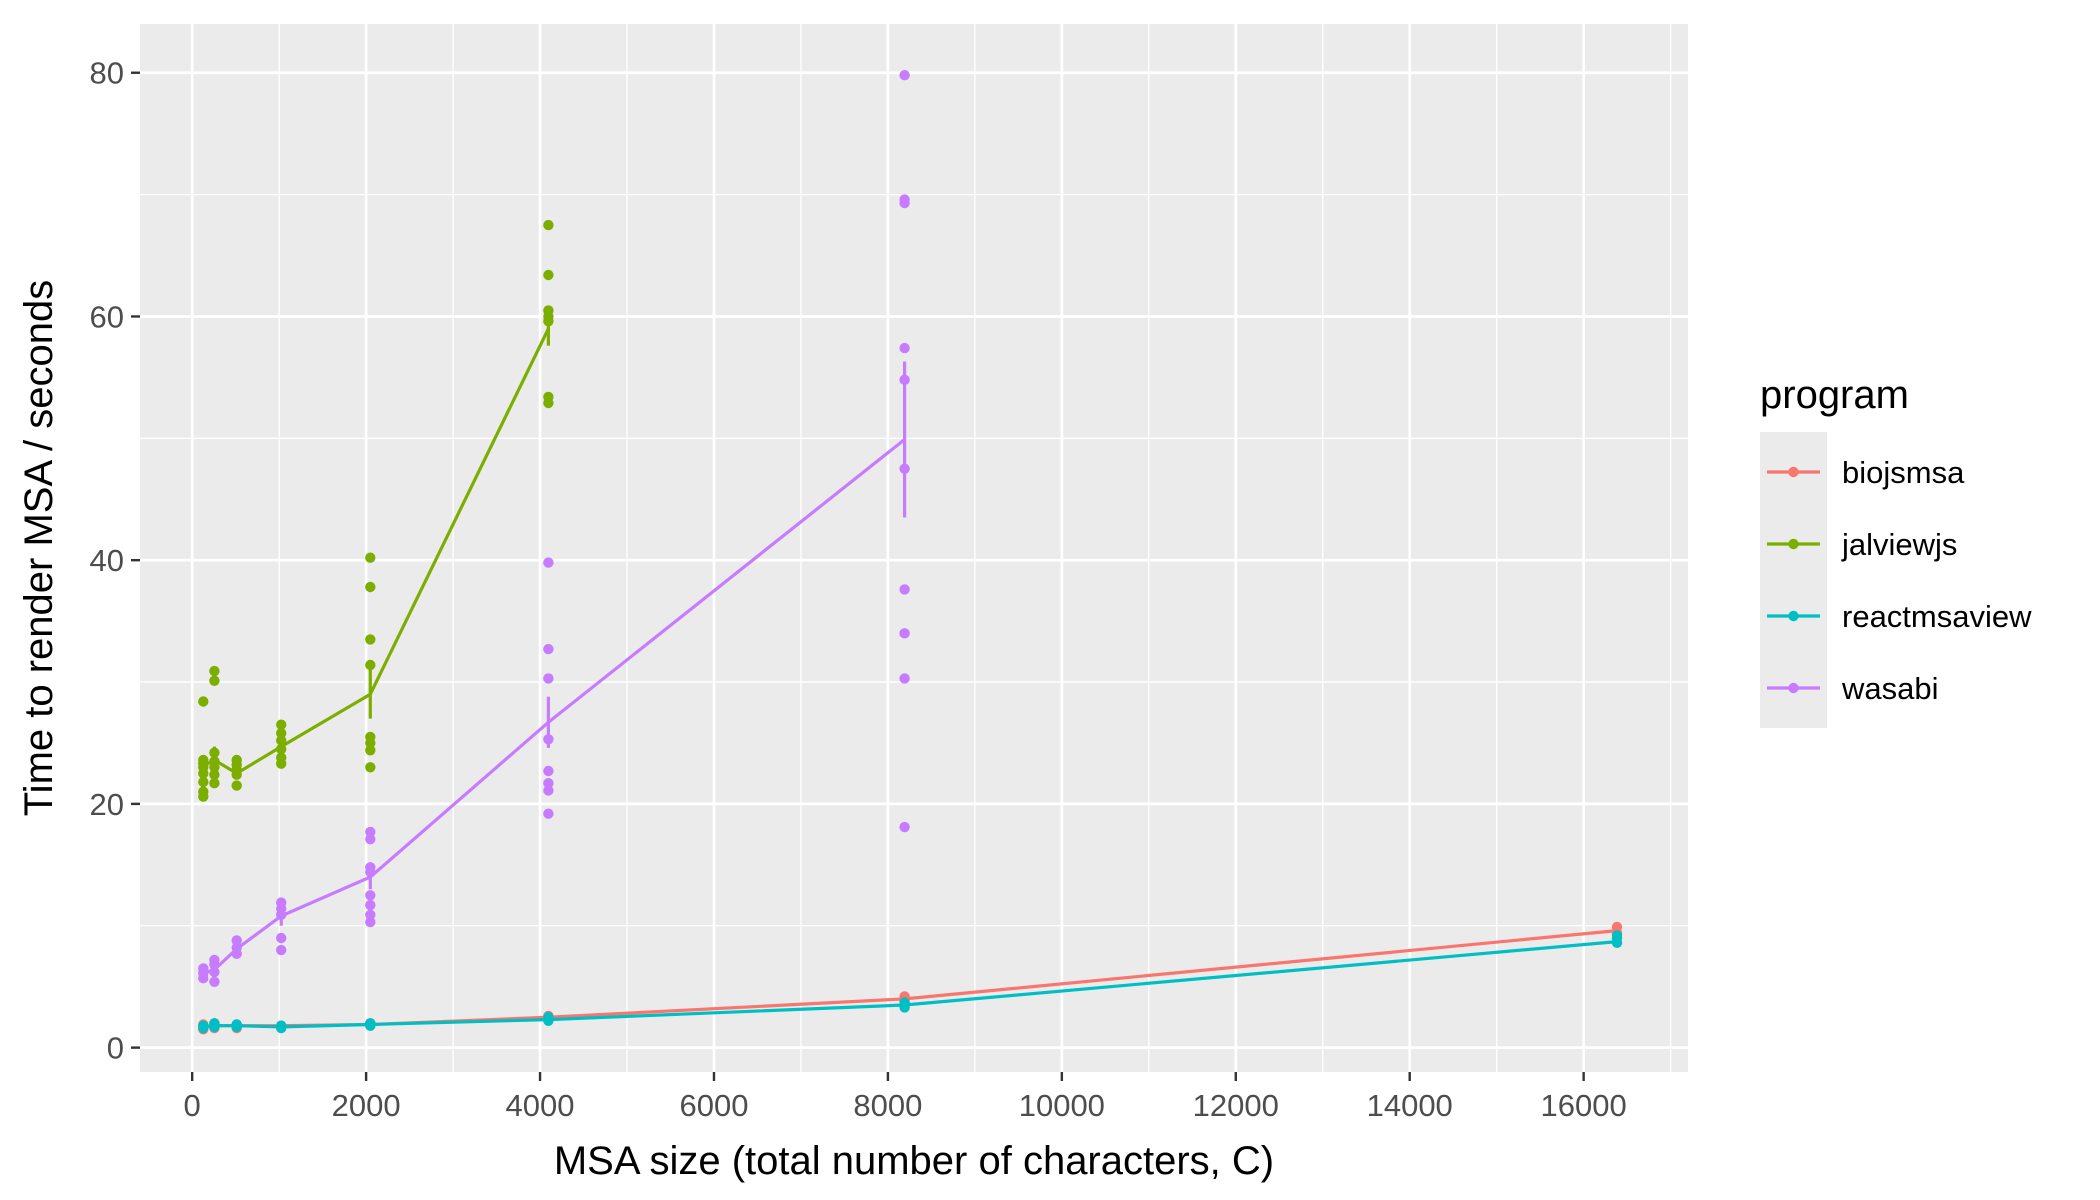  What do you see at coordinates (107, 804) in the screenshot?
I see `y-tick-label: 20` at bounding box center [107, 804].